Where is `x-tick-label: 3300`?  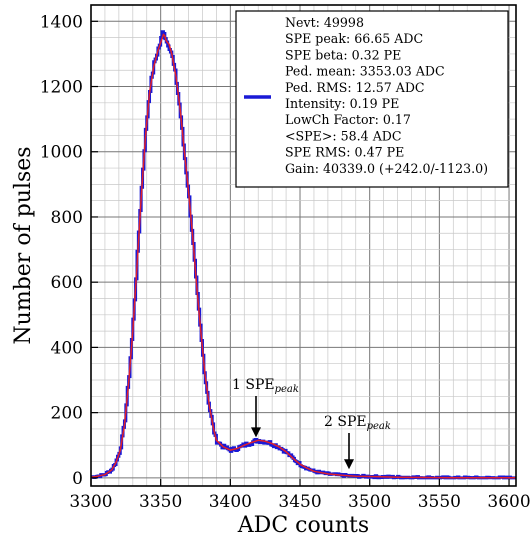 x-tick-label: 3300 is located at coordinates (90, 502).